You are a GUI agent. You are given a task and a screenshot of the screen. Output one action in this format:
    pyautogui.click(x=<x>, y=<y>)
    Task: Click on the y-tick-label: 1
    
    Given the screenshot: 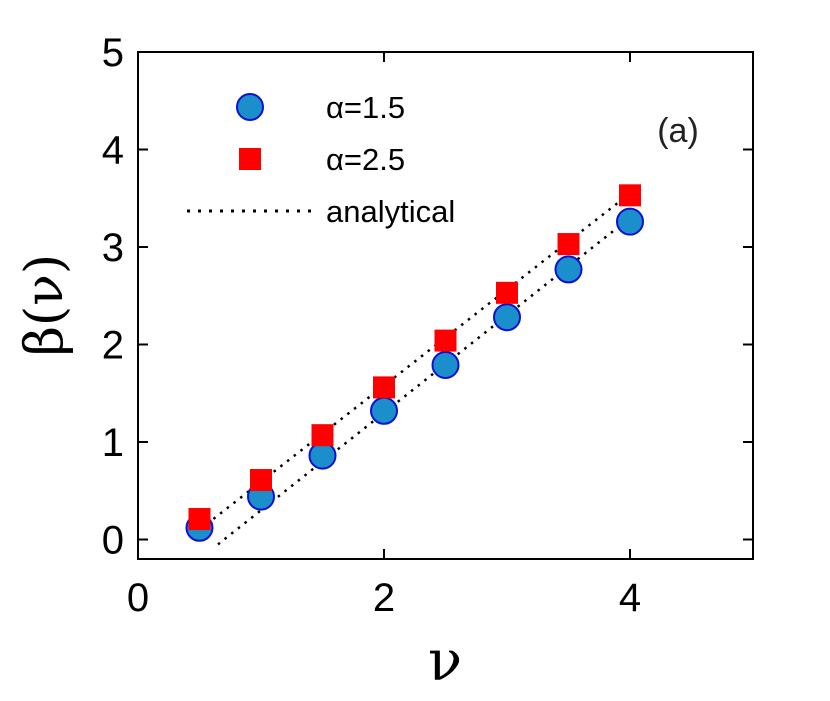 What is the action you would take?
    pyautogui.click(x=113, y=443)
    